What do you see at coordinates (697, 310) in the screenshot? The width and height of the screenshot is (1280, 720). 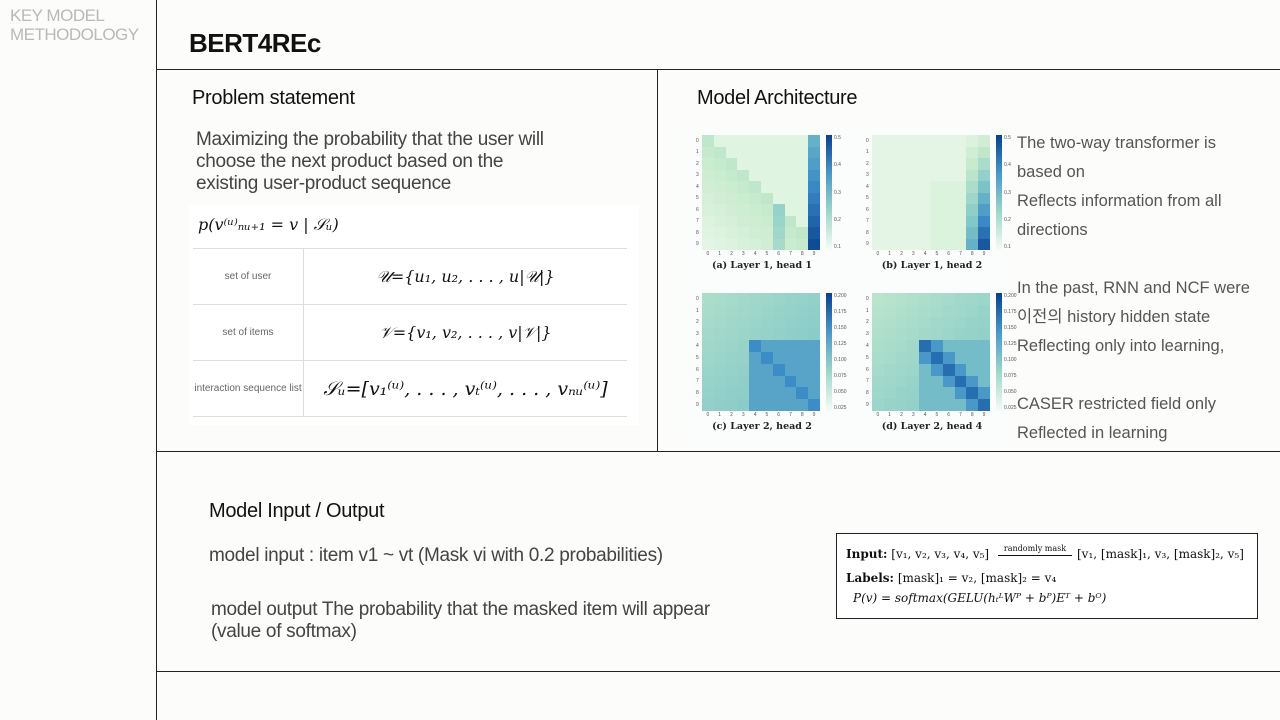 I see `y-tick-label: 1` at bounding box center [697, 310].